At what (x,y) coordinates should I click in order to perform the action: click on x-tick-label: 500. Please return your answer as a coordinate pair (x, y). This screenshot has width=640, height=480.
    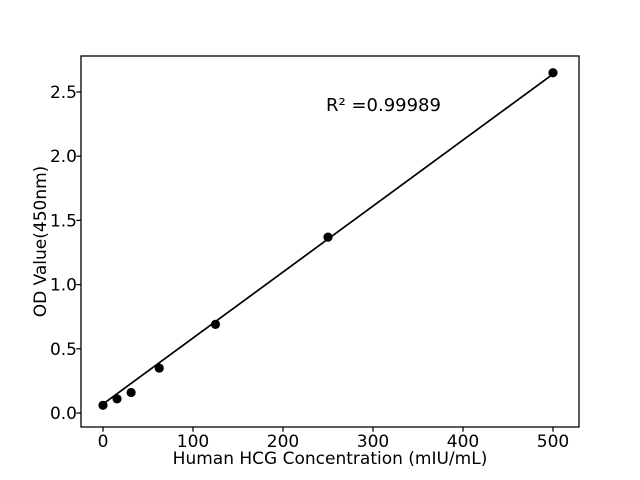
    Looking at the image, I should click on (553, 442).